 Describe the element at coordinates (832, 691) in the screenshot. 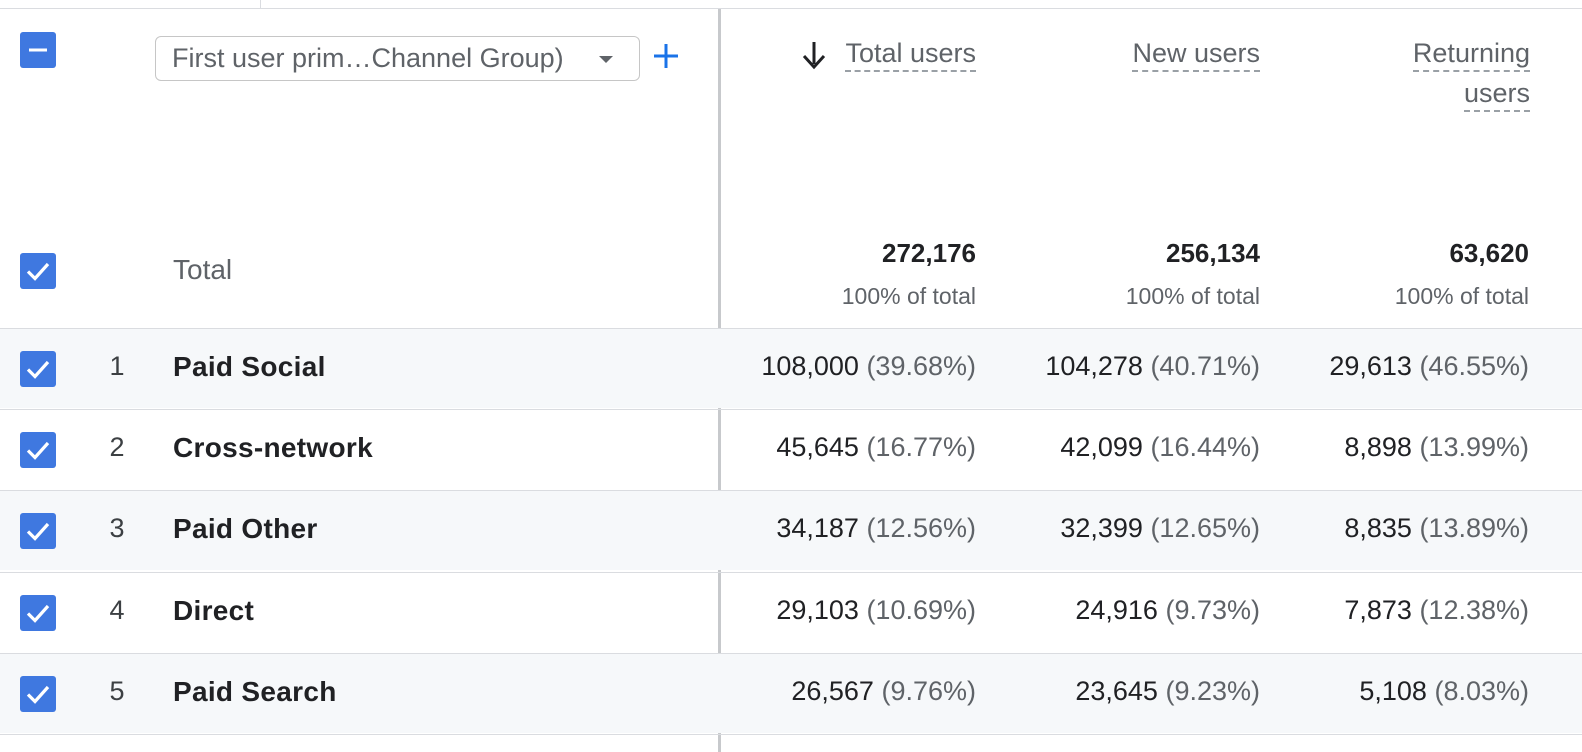

I see `total-users-cell-value: 26,567` at that location.